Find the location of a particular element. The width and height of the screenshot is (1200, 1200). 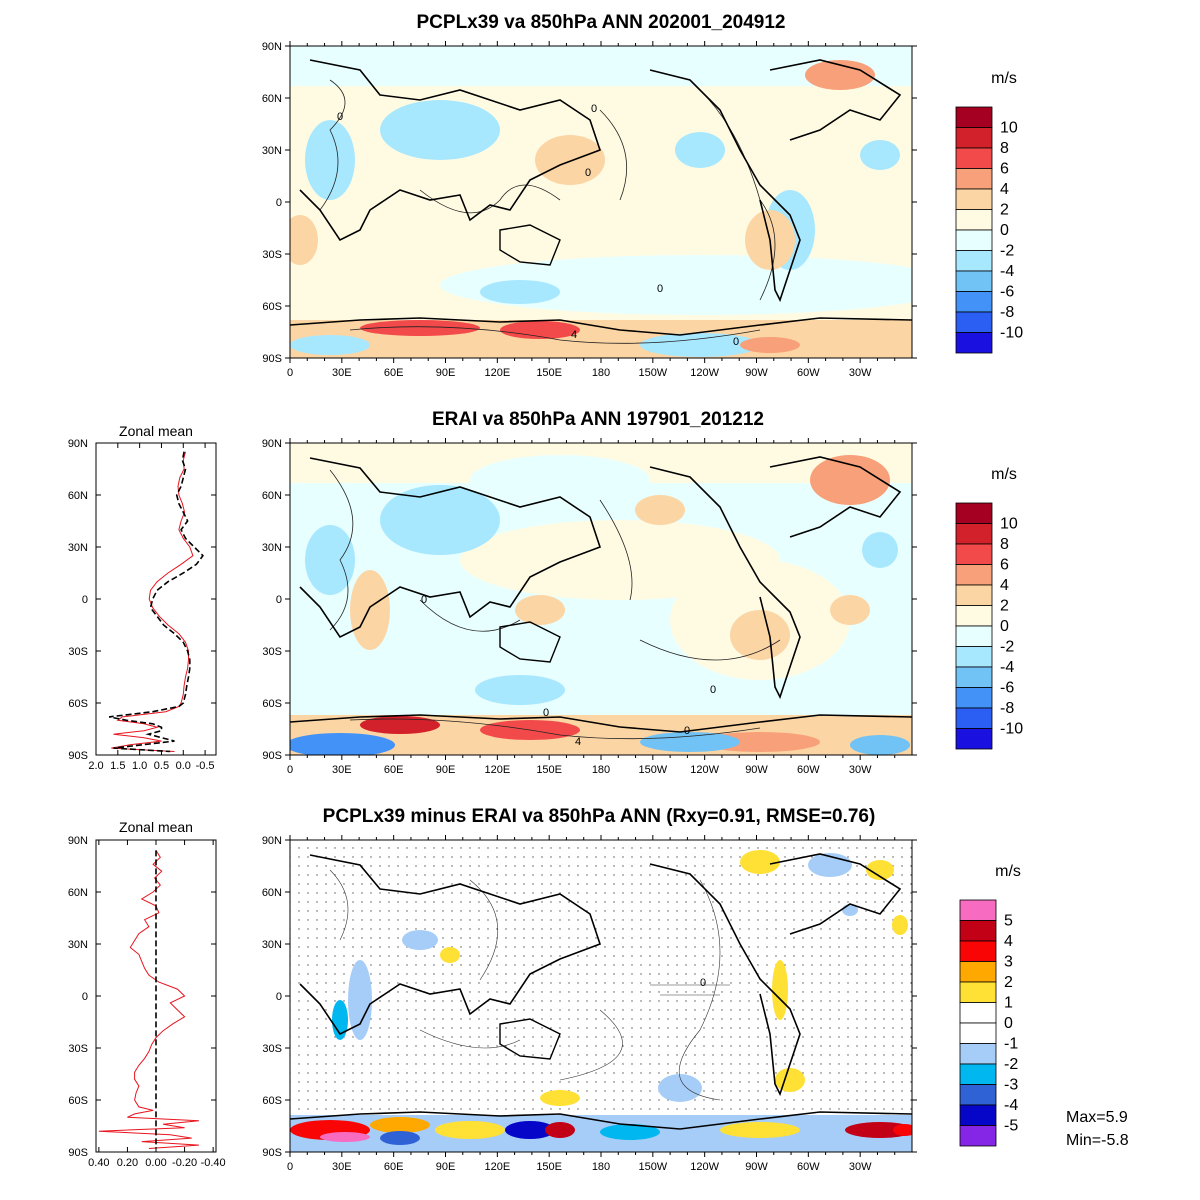

x-tick-label: 120W is located at coordinates (704, 1167).